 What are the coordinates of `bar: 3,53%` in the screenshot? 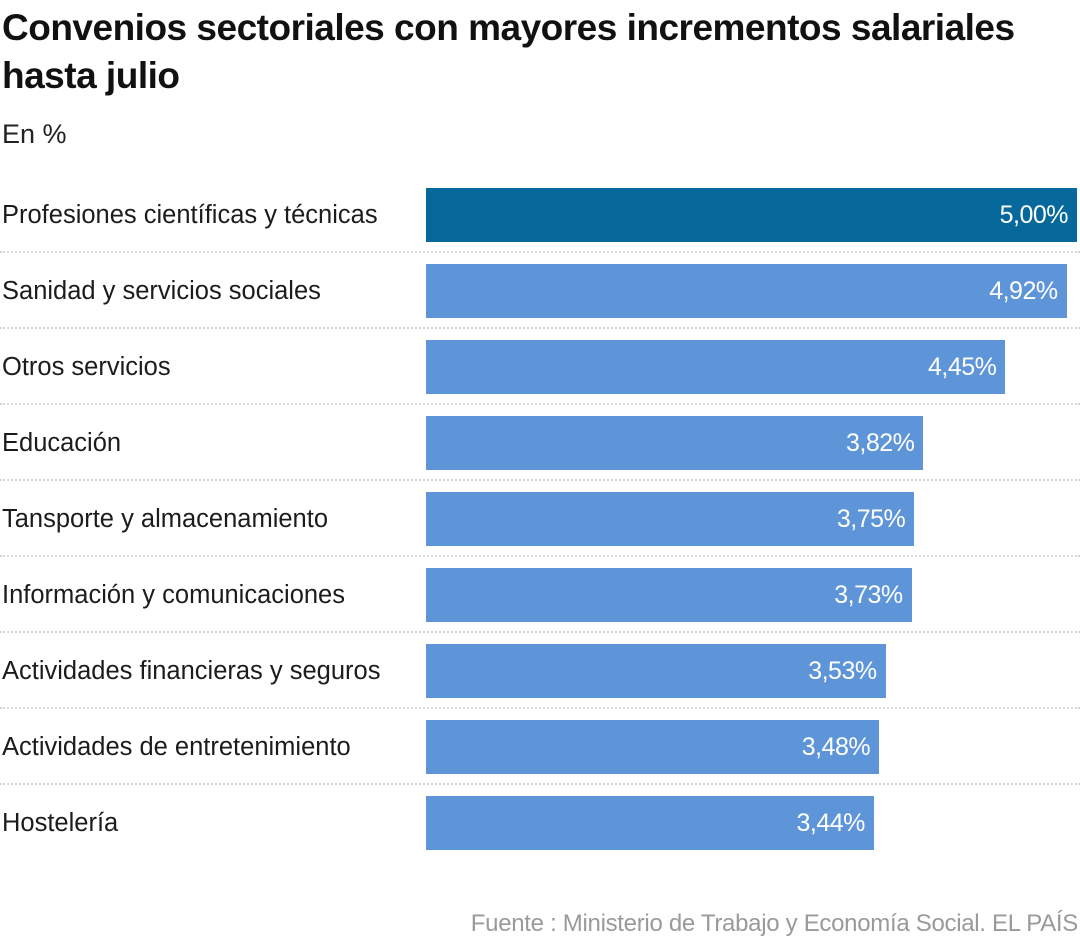 It's located at (656, 671).